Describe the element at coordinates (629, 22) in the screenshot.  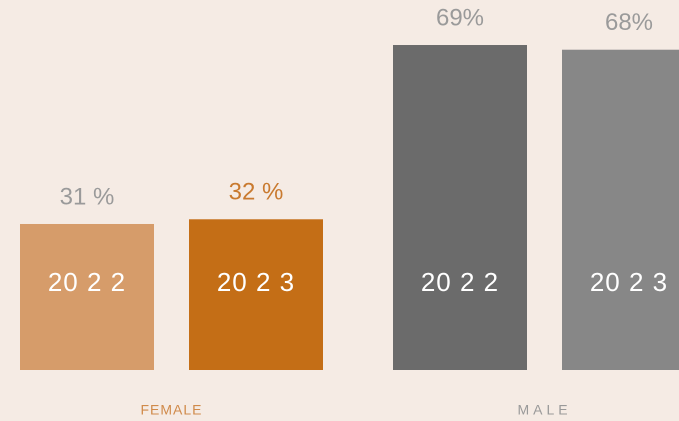
I see `value-label: 68%` at that location.